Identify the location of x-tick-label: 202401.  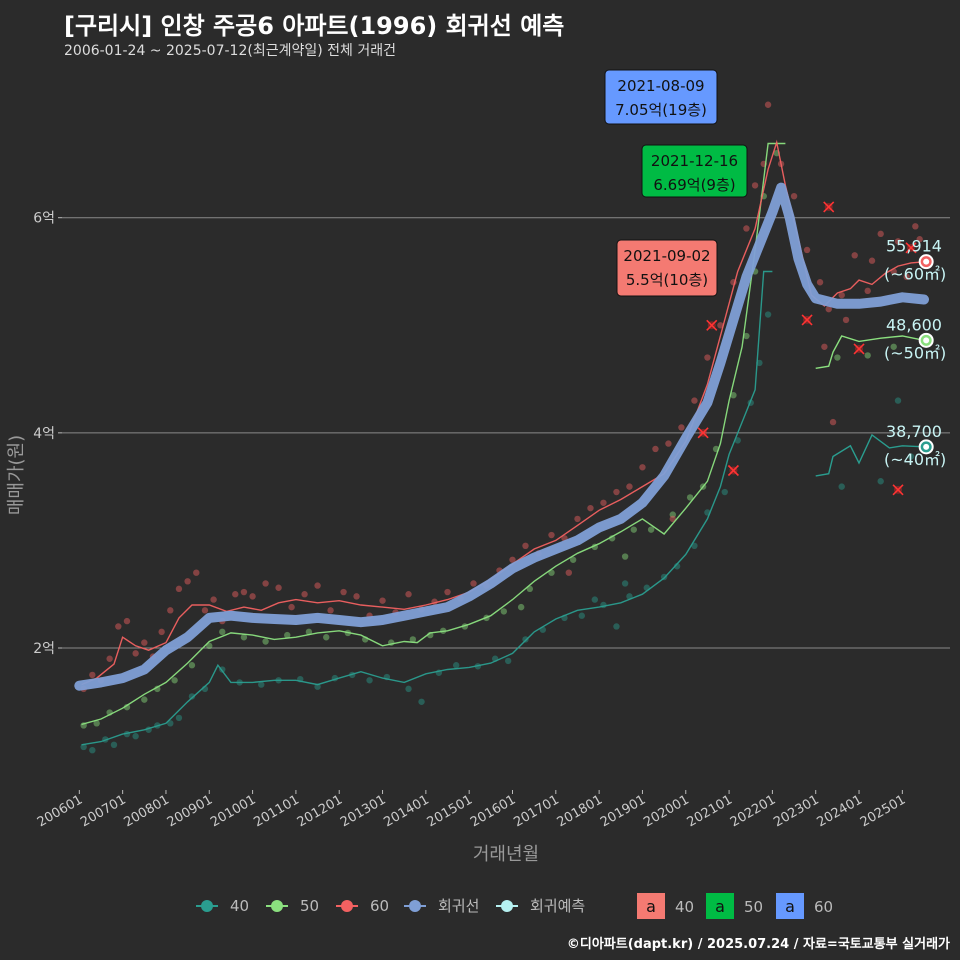
(840, 811).